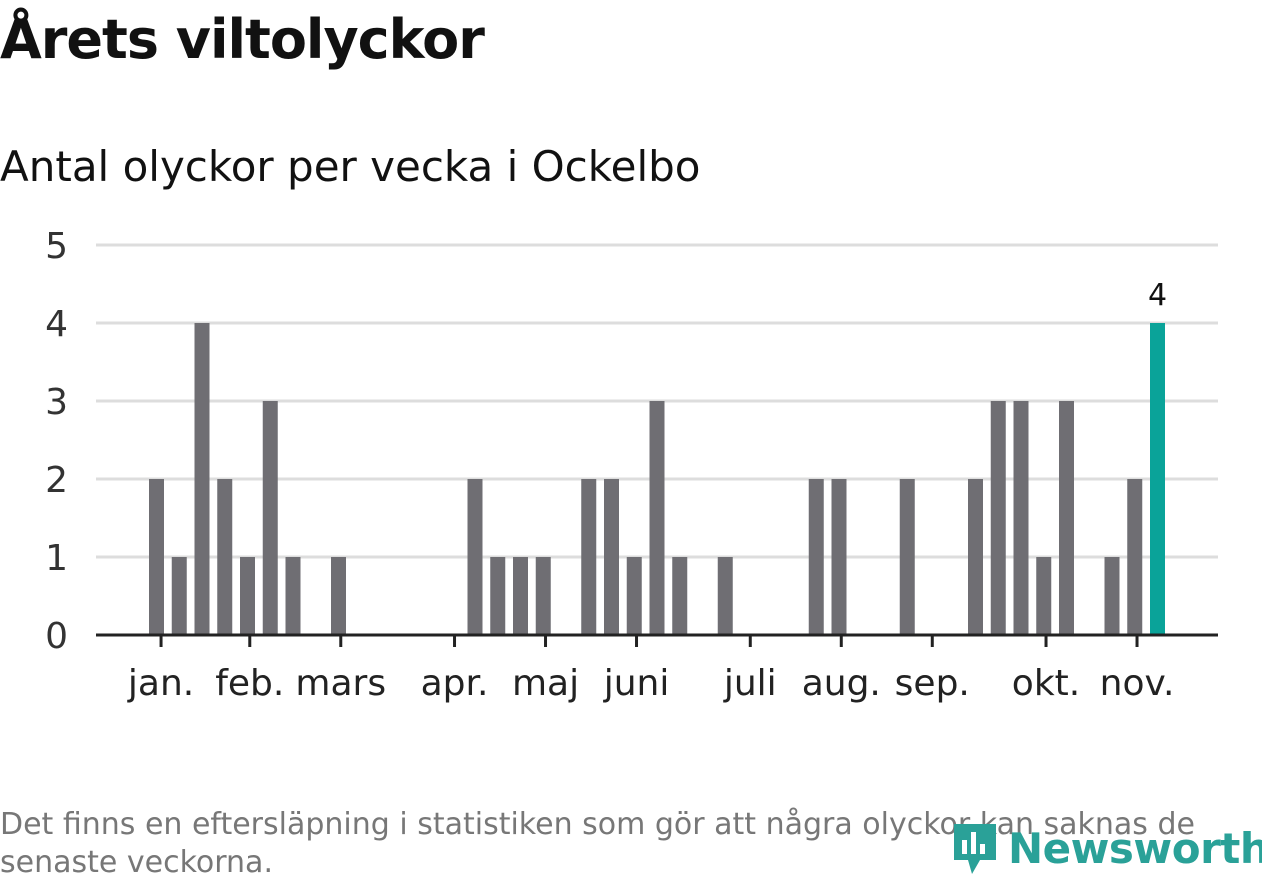  What do you see at coordinates (242, 39) in the screenshot?
I see `chart-title: Årets viltolyckor` at bounding box center [242, 39].